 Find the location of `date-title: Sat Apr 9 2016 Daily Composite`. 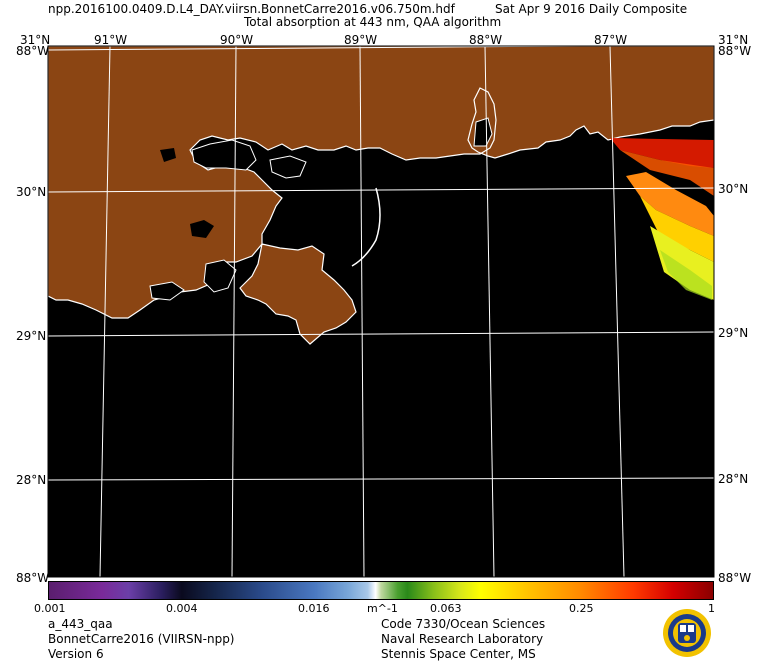

date-title: Sat Apr 9 2016 Daily Composite is located at coordinates (591, 9).